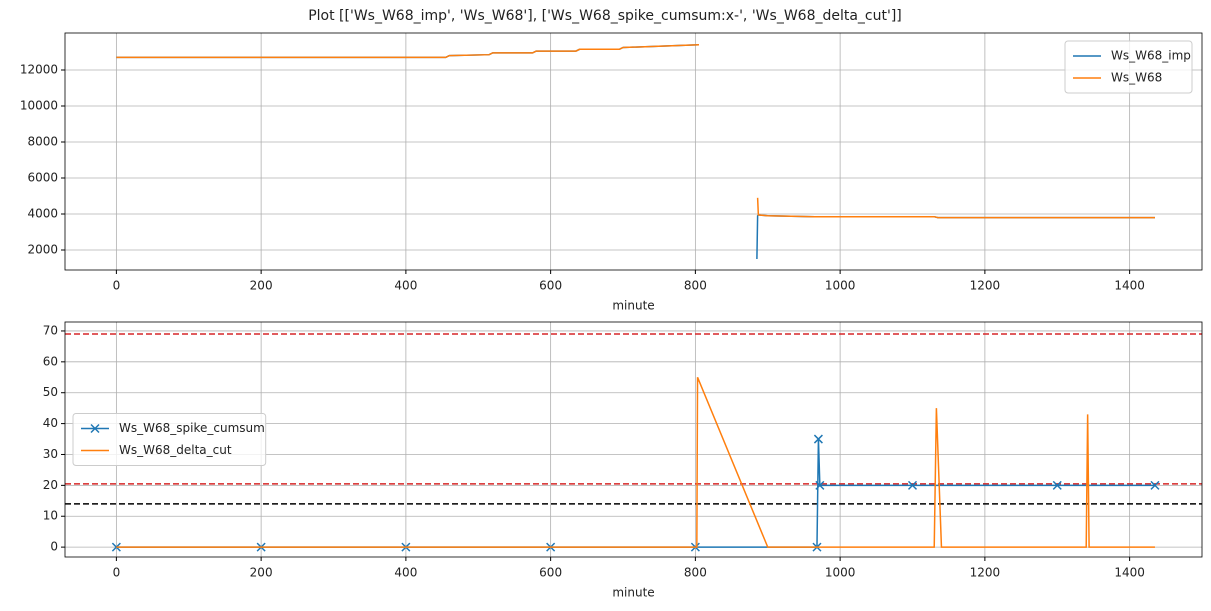 The height and width of the screenshot is (611, 1211). What do you see at coordinates (1151, 56) in the screenshot?
I see `legend-label: Ws_W68_imp` at bounding box center [1151, 56].